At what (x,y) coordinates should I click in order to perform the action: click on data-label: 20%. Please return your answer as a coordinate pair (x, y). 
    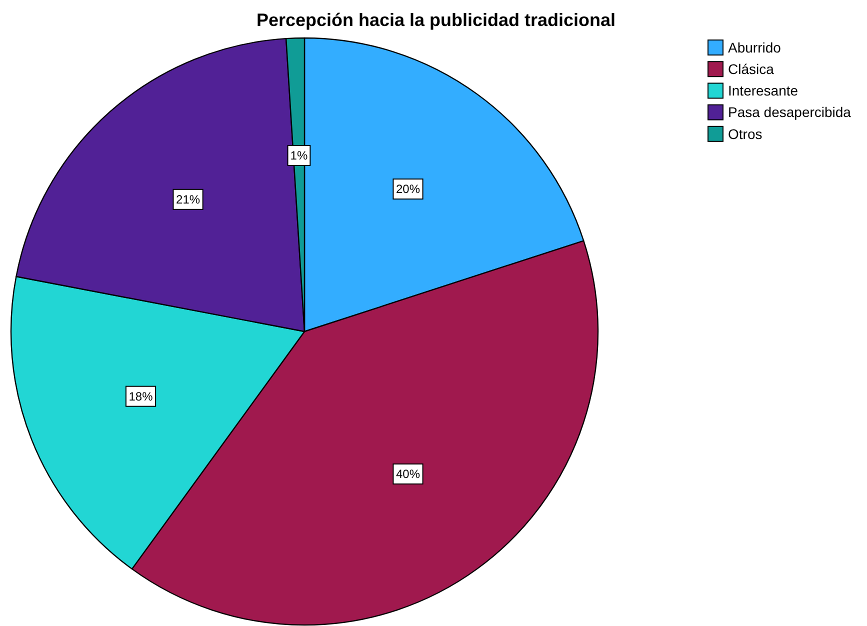
    Looking at the image, I should click on (408, 189).